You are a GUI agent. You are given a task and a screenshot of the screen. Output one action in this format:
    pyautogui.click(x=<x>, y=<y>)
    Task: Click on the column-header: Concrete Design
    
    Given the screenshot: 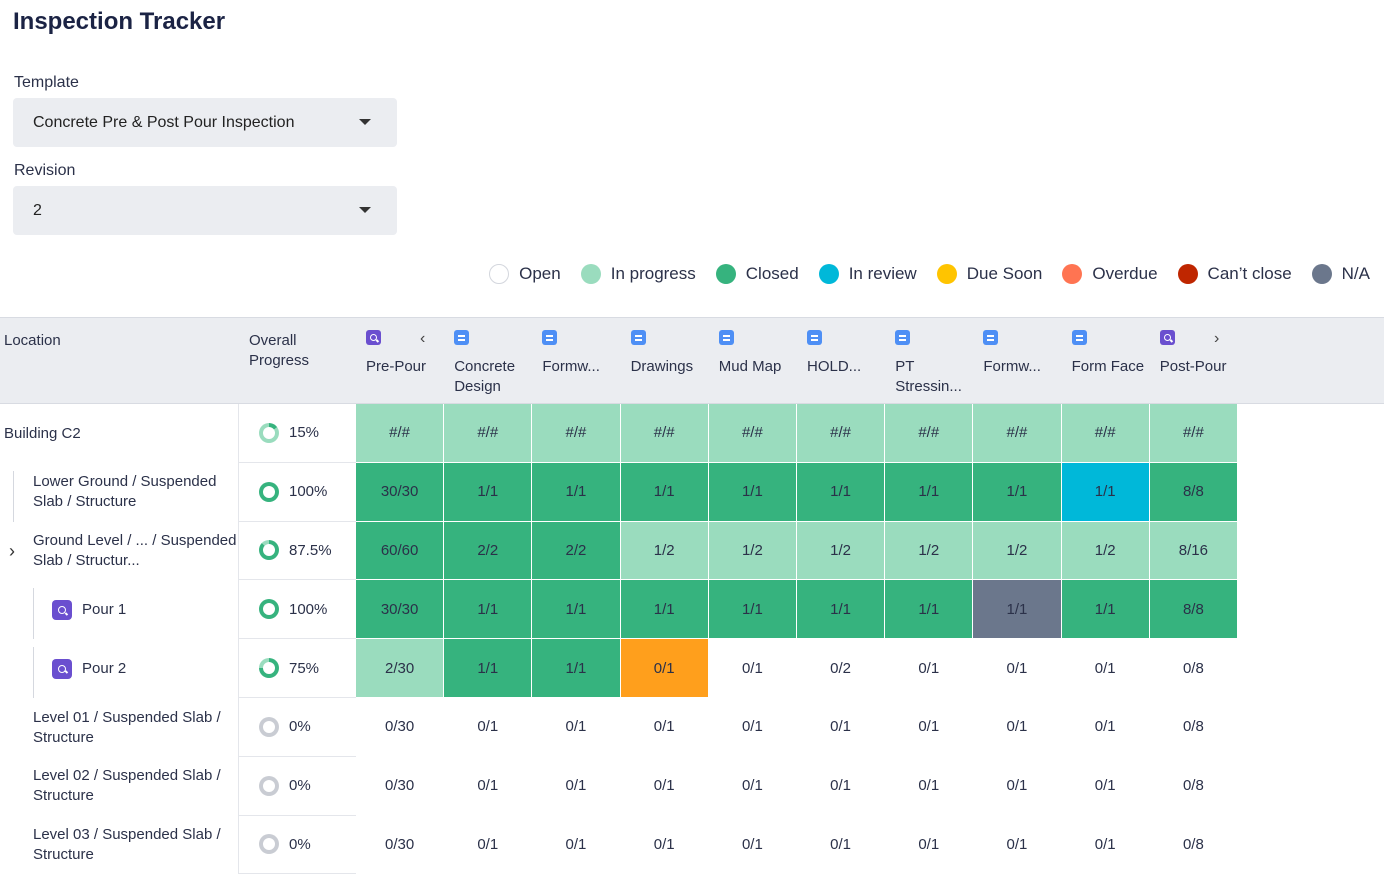 What is the action you would take?
    pyautogui.click(x=496, y=363)
    